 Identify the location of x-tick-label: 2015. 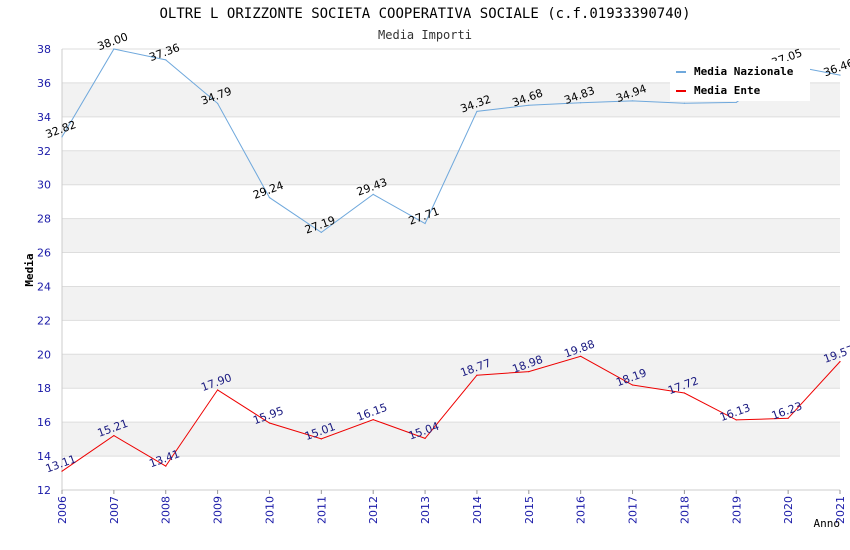
(529, 510).